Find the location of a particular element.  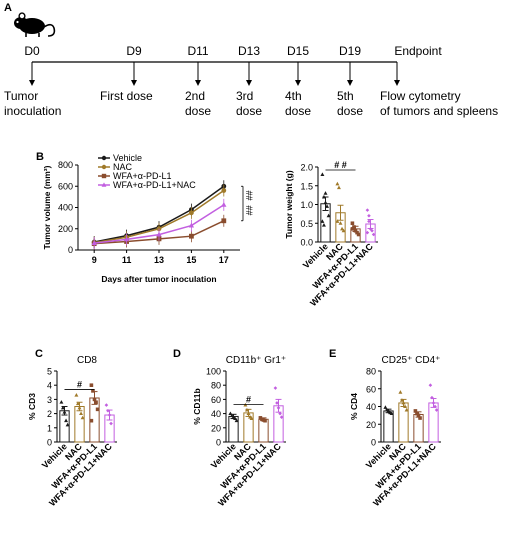

y-axis-title: % CD3 is located at coordinates (32, 406).